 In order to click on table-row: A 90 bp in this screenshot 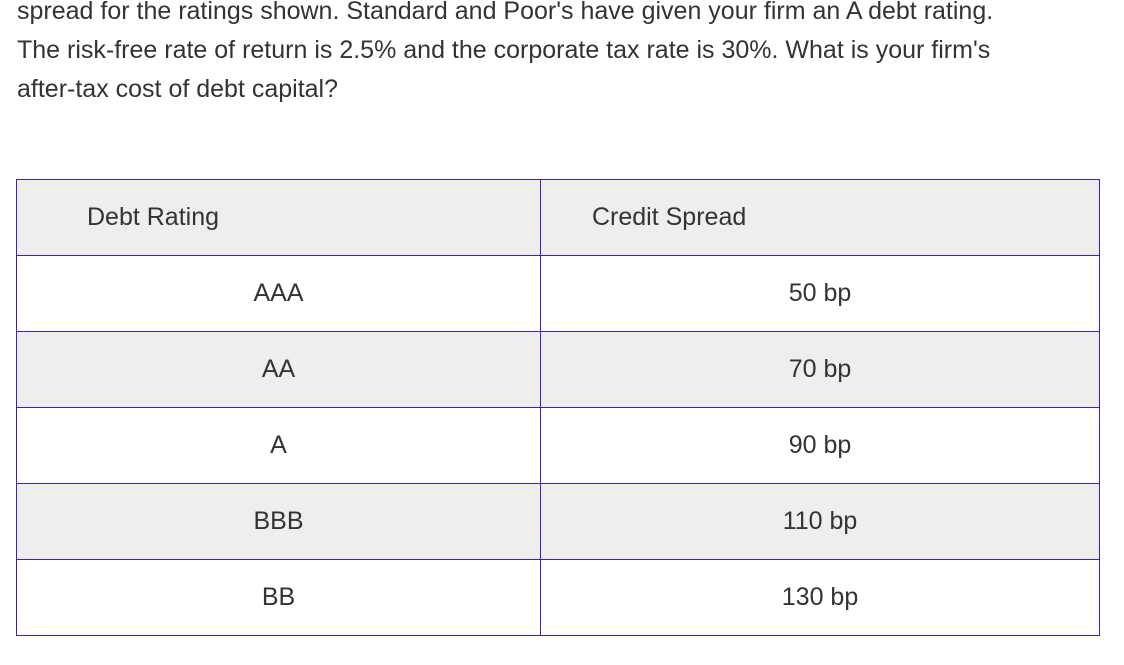, I will do `click(558, 445)`.